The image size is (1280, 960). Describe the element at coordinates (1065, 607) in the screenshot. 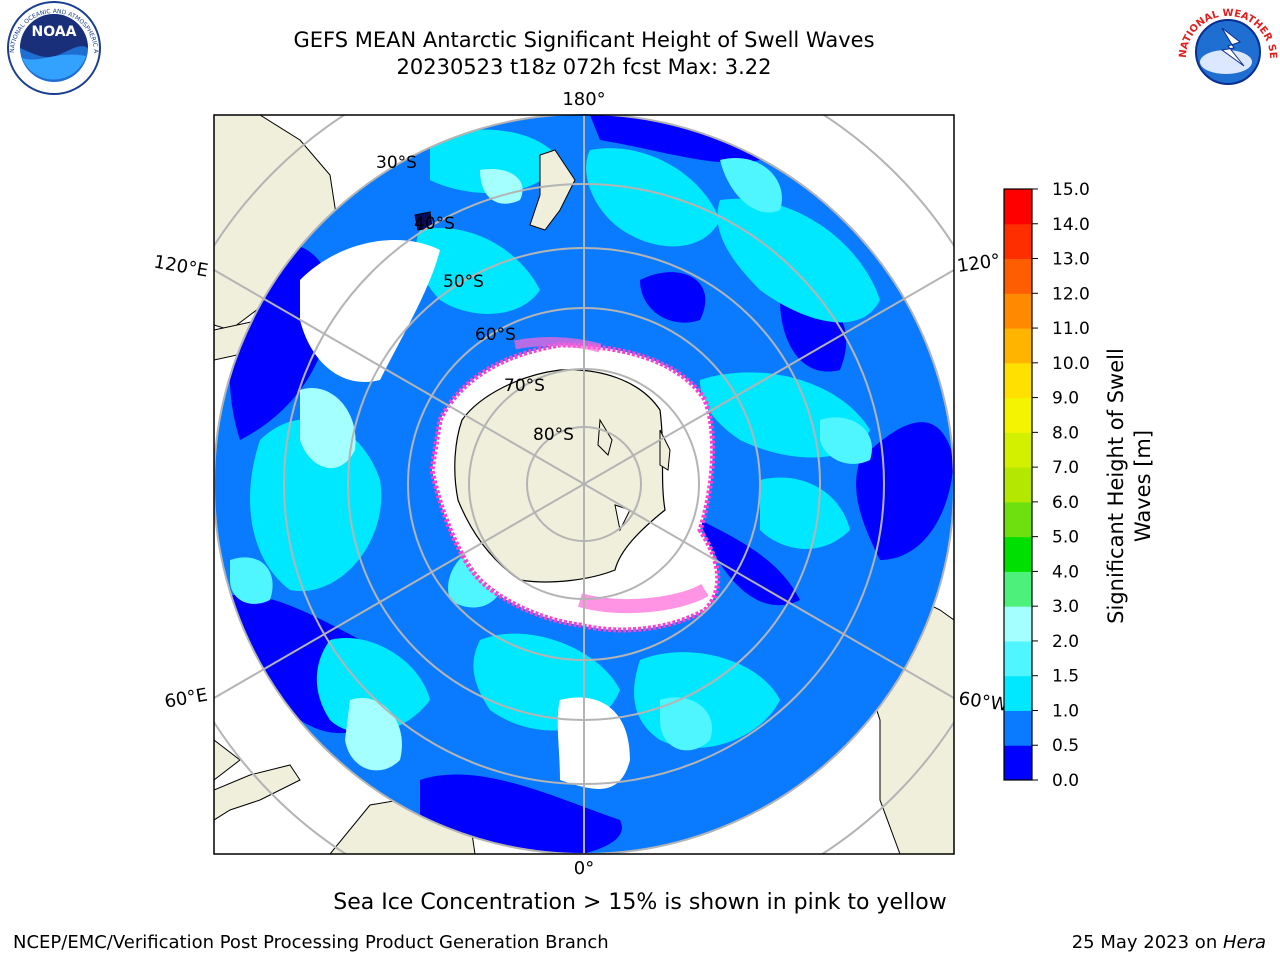

I see `colorbar-tick-label: 3.0` at that location.